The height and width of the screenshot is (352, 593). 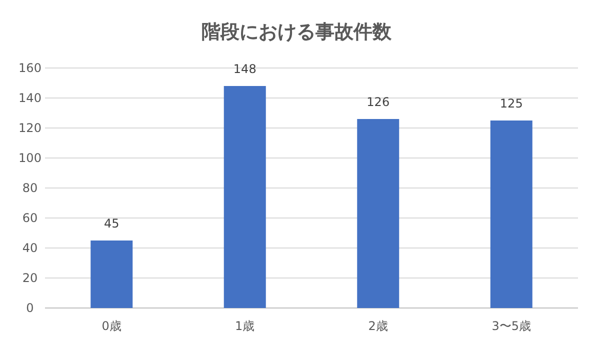 What do you see at coordinates (378, 102) in the screenshot?
I see `data-label: 126` at bounding box center [378, 102].